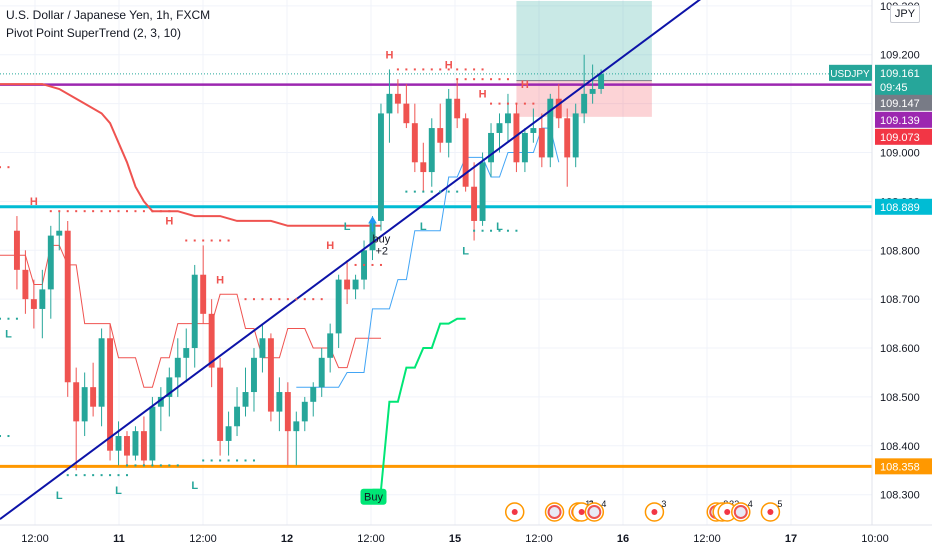 This screenshot has height=550, width=932. I want to click on pivot-center-line, so click(190, 316).